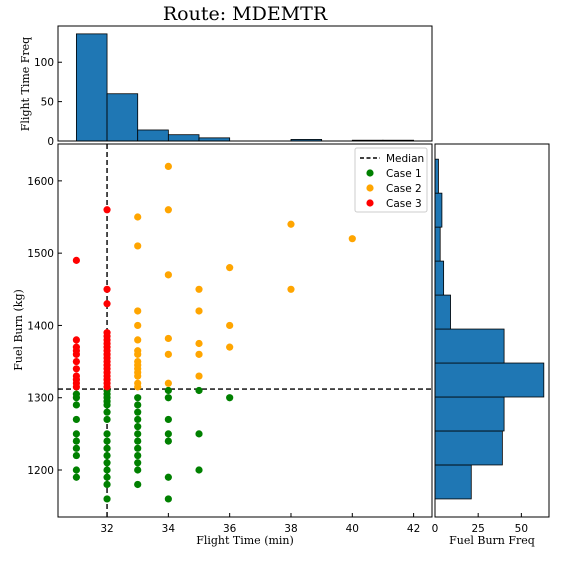 The image size is (576, 576). What do you see at coordinates (492, 540) in the screenshot?
I see `right-histogram-x-label: Fuel Burn Freq` at bounding box center [492, 540].